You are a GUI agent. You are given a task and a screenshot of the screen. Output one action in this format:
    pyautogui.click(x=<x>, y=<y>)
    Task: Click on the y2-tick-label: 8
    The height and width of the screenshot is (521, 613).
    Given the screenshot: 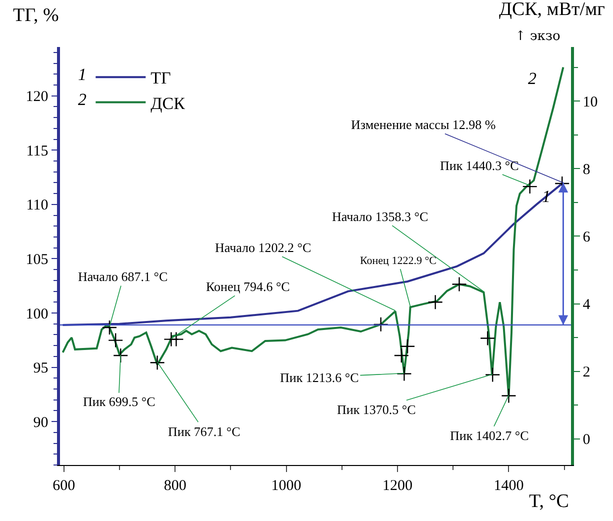 What is the action you would take?
    pyautogui.click(x=586, y=170)
    